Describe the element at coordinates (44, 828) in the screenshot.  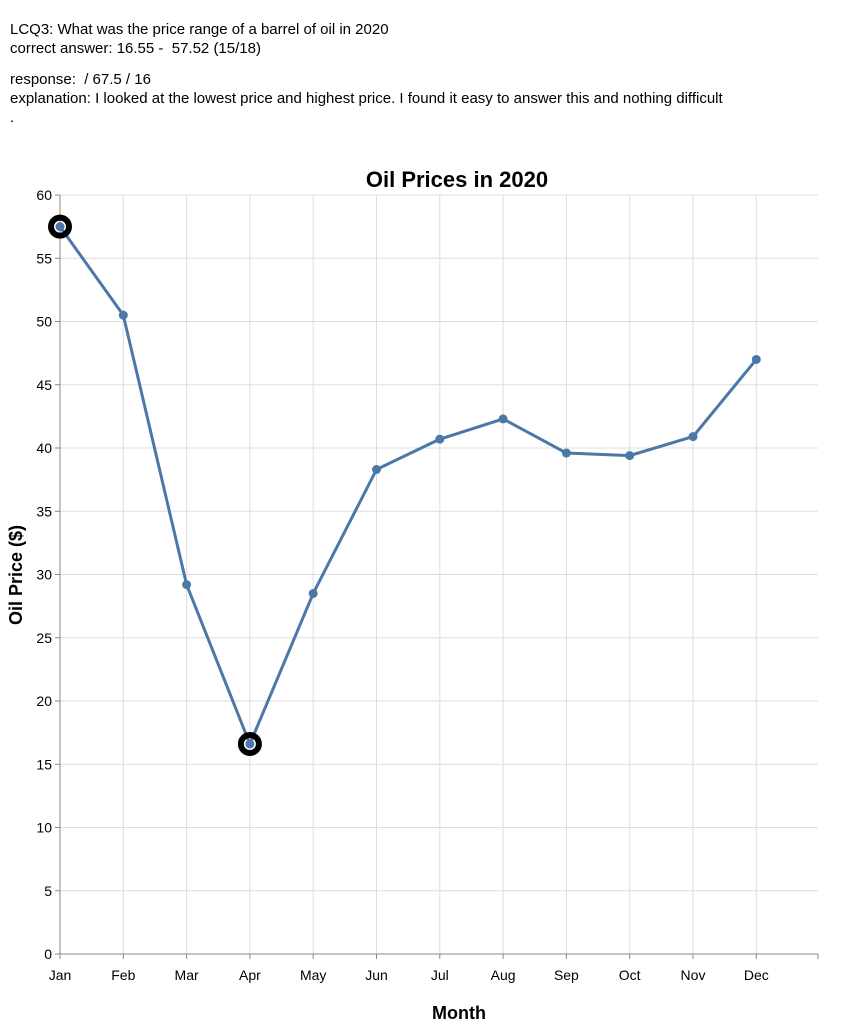
I see `y-tick-label: 10` at that location.